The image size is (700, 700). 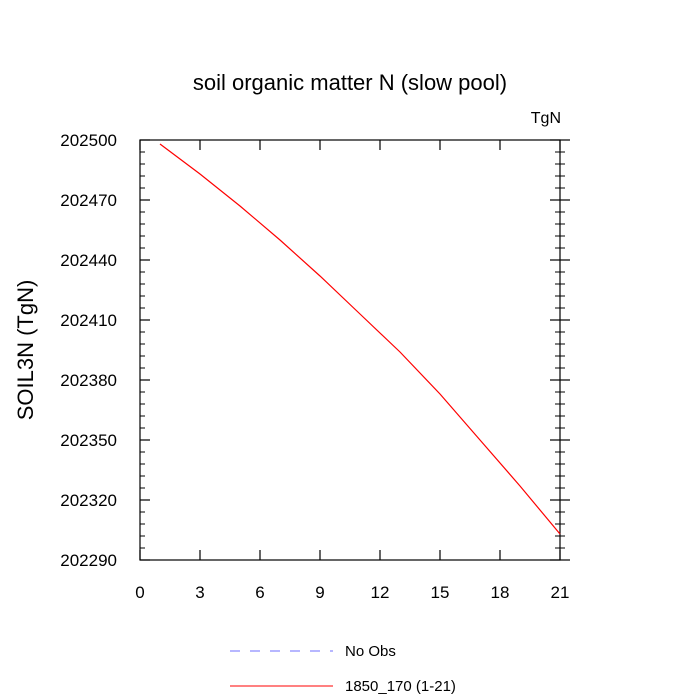 What do you see at coordinates (88, 440) in the screenshot?
I see `y-tick-label: 202350` at bounding box center [88, 440].